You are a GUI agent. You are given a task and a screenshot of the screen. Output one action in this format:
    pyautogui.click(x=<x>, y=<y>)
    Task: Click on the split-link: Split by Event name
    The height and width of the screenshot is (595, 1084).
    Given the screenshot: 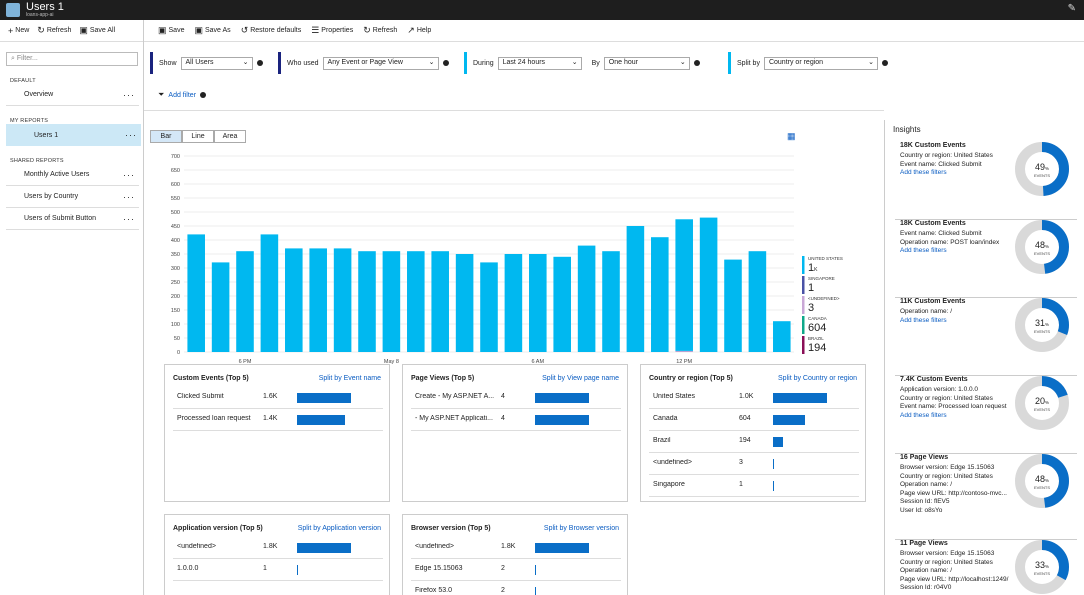 What is the action you would take?
    pyautogui.click(x=349, y=378)
    